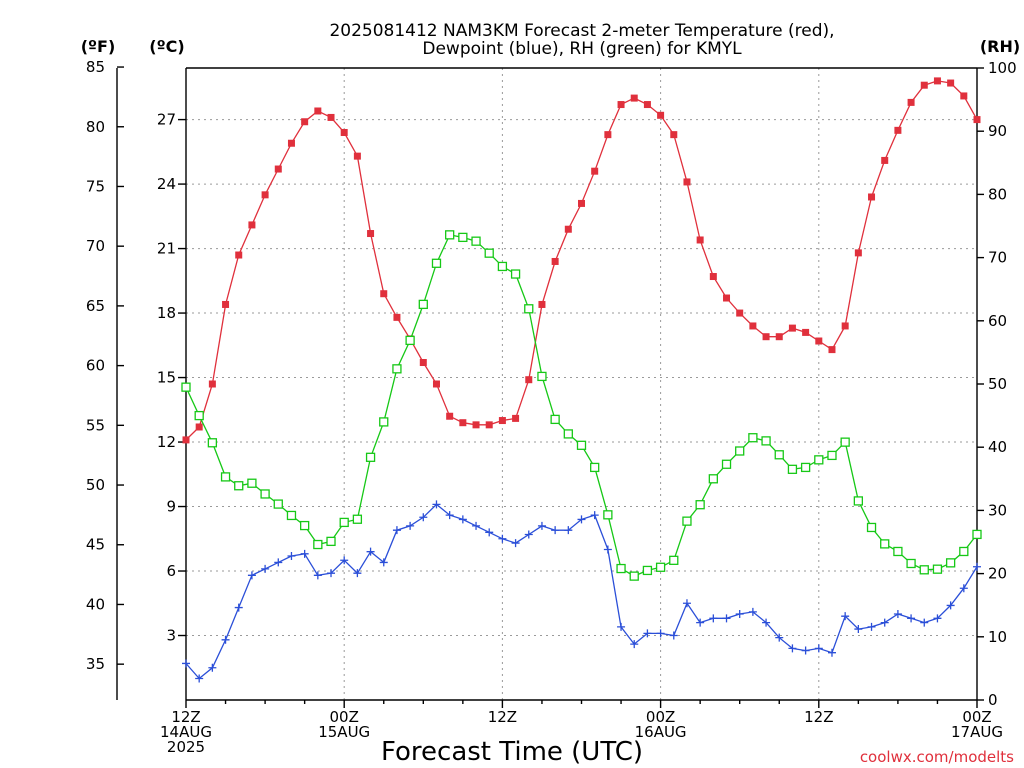 Image resolution: width=1024 pixels, height=768 pixels. Describe the element at coordinates (166, 120) in the screenshot. I see `celsius-tick-label: 27` at that location.